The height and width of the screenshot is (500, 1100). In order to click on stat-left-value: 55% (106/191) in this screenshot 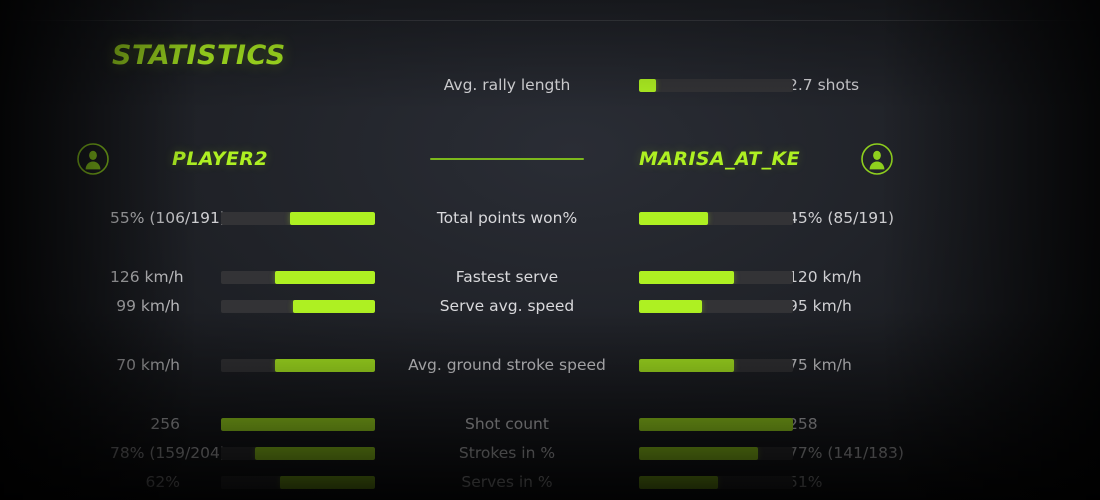, I will do `click(168, 218)`.